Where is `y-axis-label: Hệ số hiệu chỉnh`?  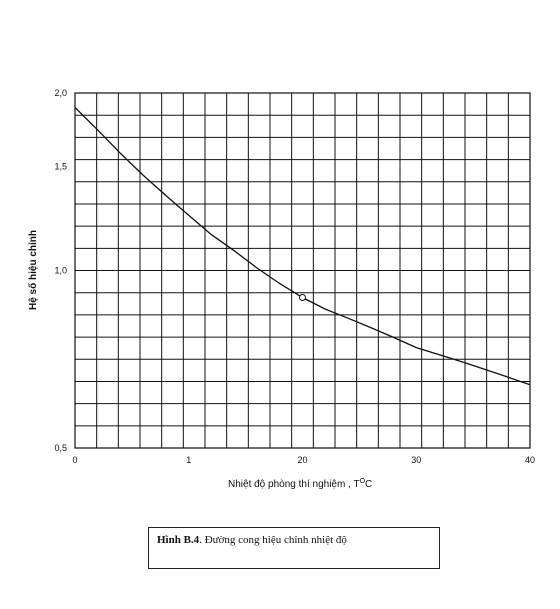 y-axis-label: Hệ số hiệu chỉnh is located at coordinates (33, 270).